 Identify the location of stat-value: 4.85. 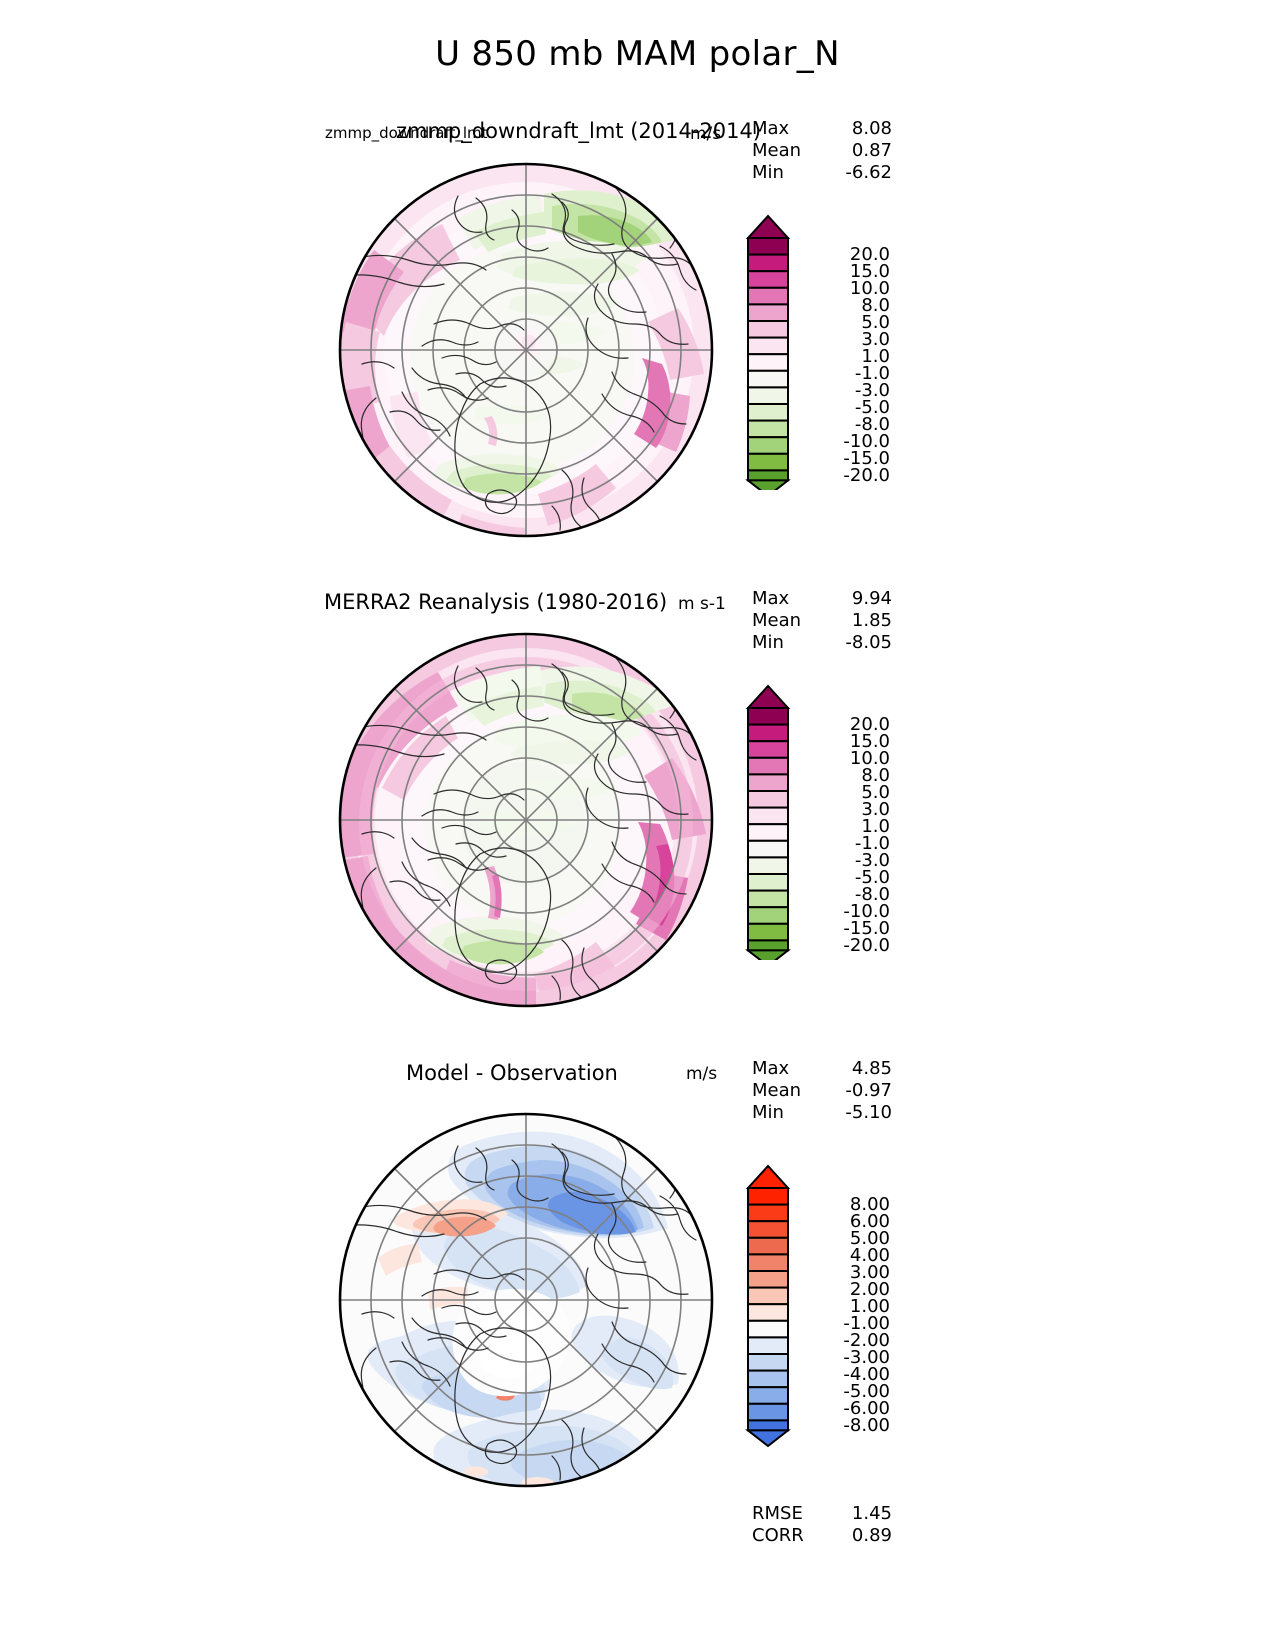
(871, 1068).